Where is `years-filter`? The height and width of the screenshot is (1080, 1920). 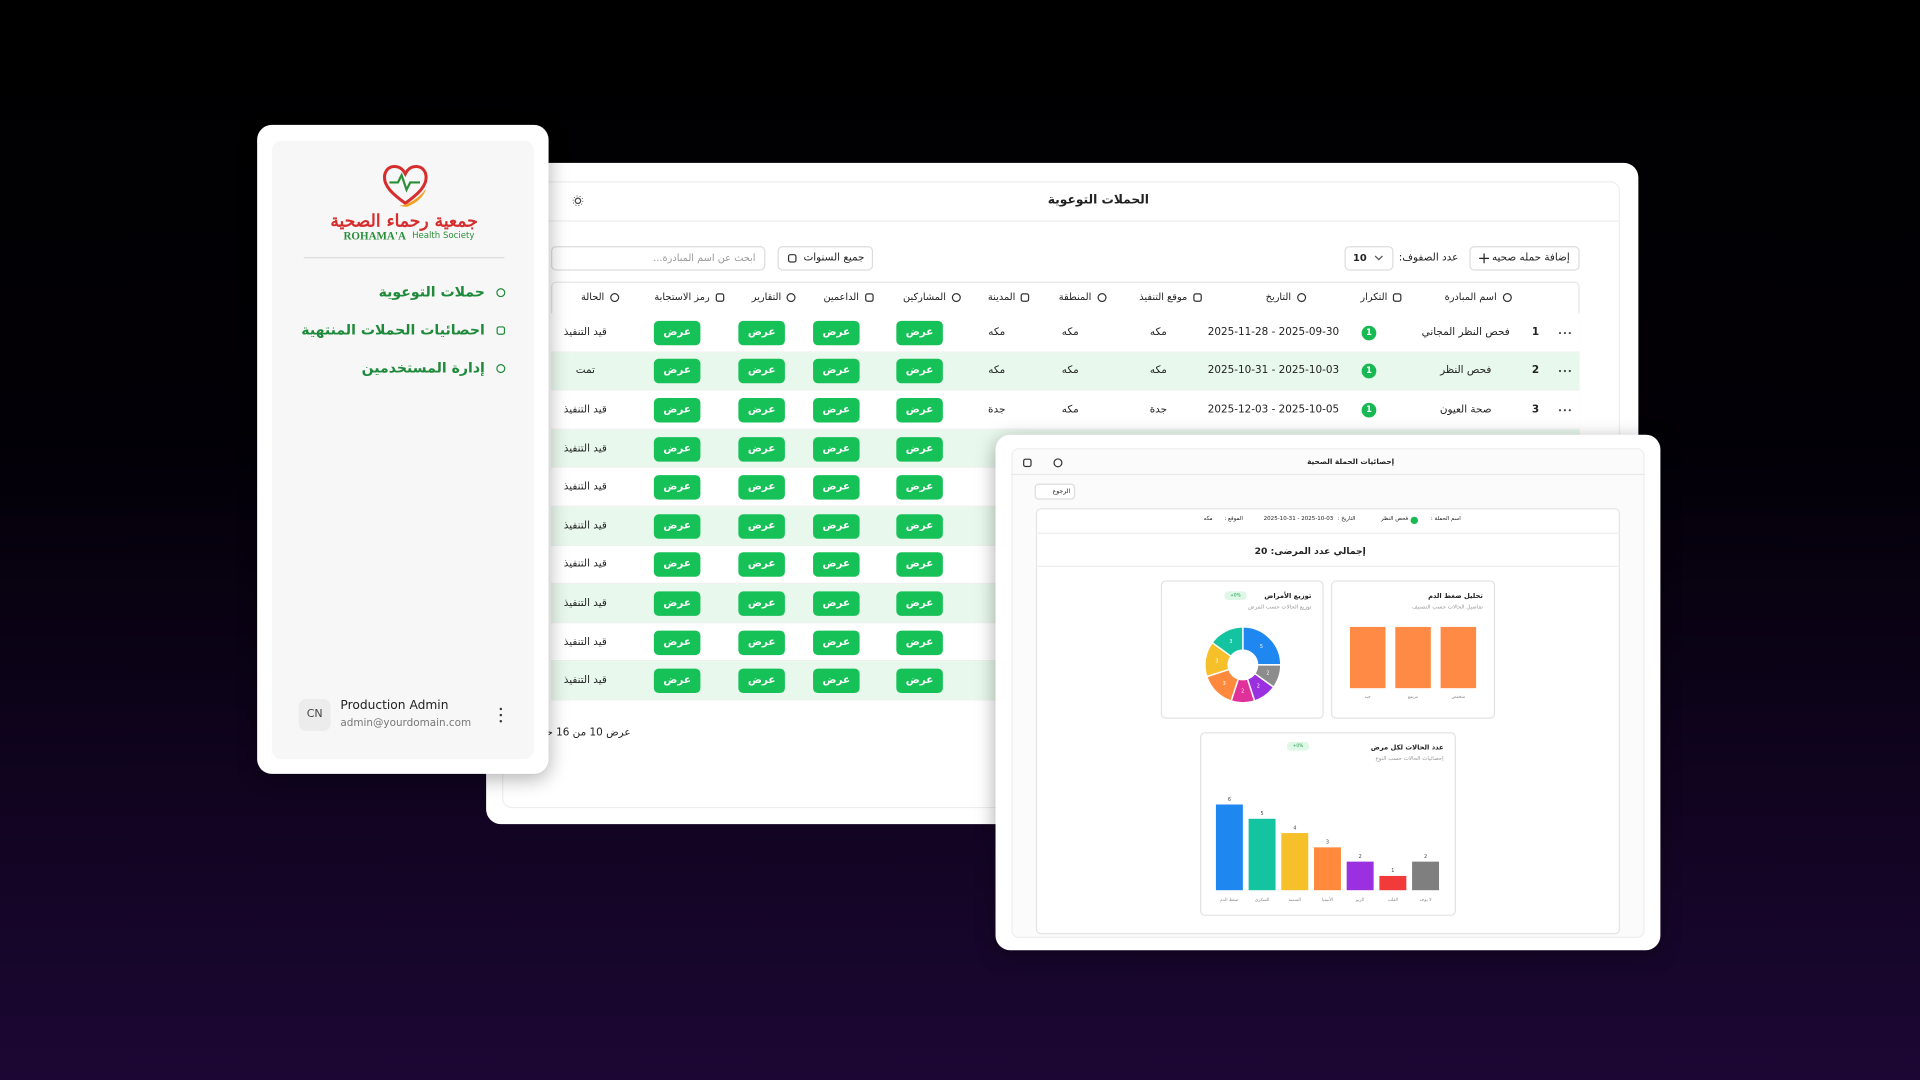 years-filter is located at coordinates (825, 258).